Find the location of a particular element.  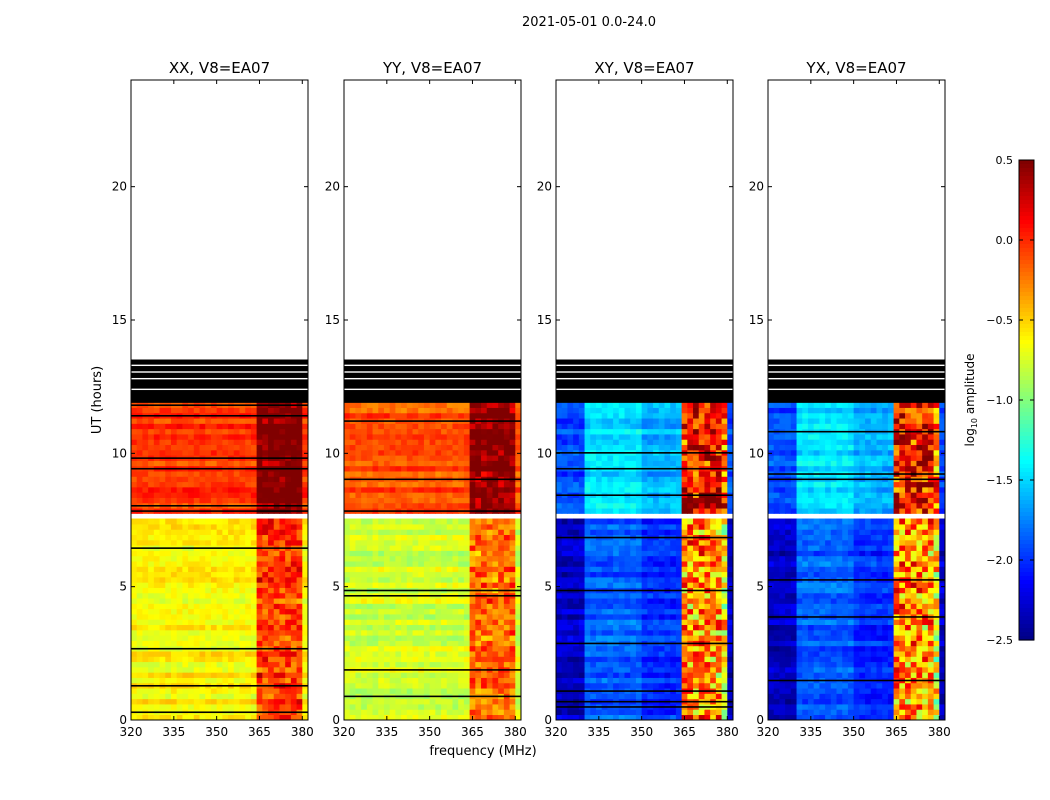

x-tick-label: 365 is located at coordinates (472, 732).